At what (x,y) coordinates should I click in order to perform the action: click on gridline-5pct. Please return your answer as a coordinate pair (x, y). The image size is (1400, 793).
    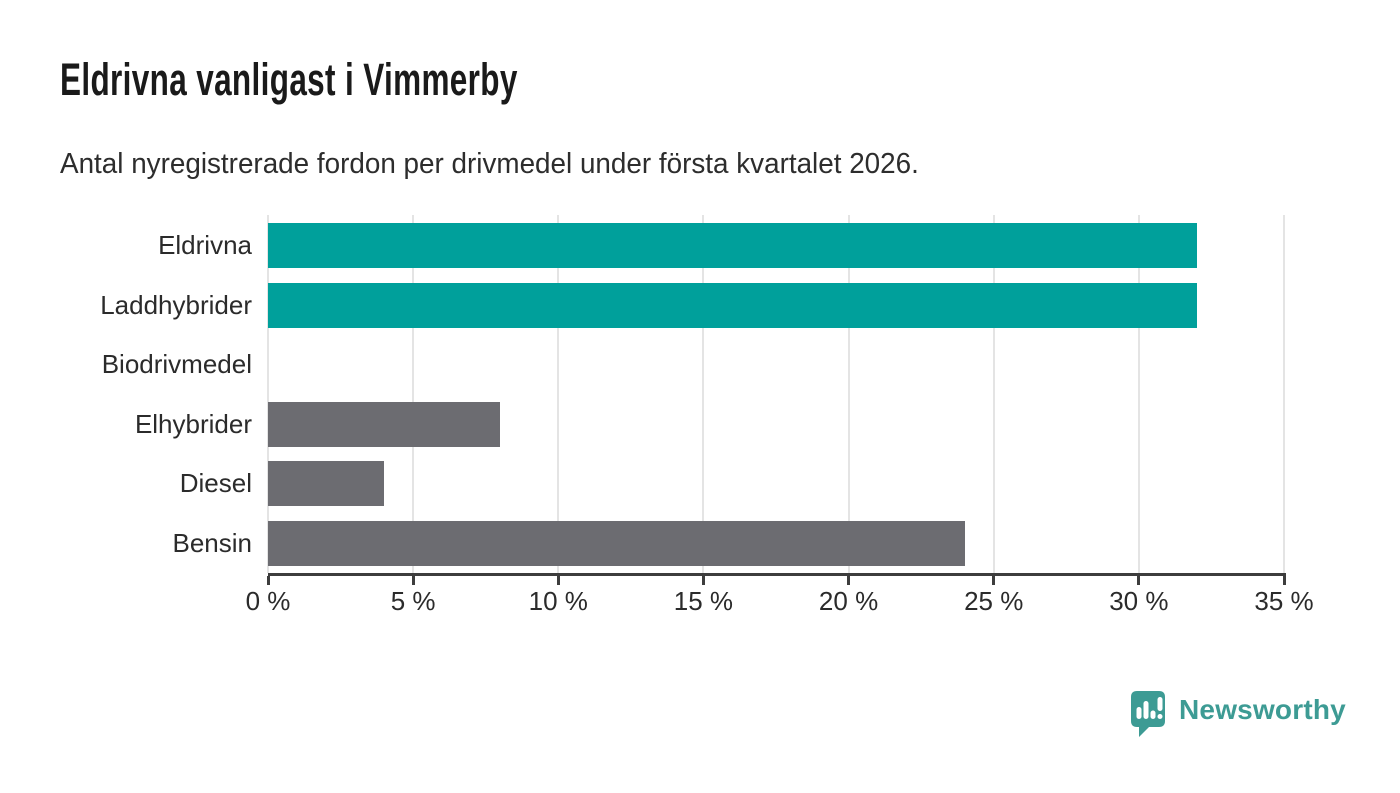
    Looking at the image, I should click on (413, 394).